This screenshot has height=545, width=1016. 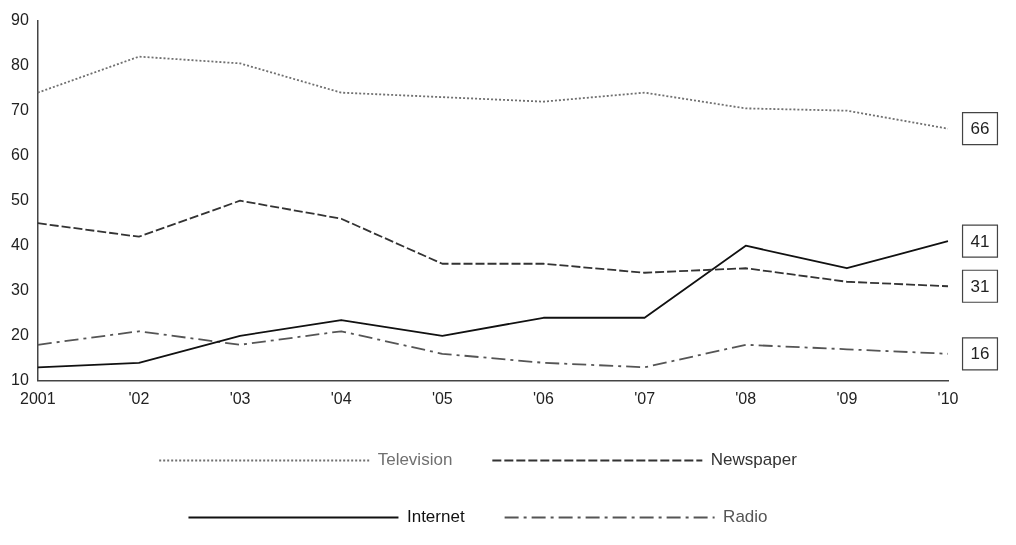 I want to click on x-tick-label: '07, so click(x=645, y=398).